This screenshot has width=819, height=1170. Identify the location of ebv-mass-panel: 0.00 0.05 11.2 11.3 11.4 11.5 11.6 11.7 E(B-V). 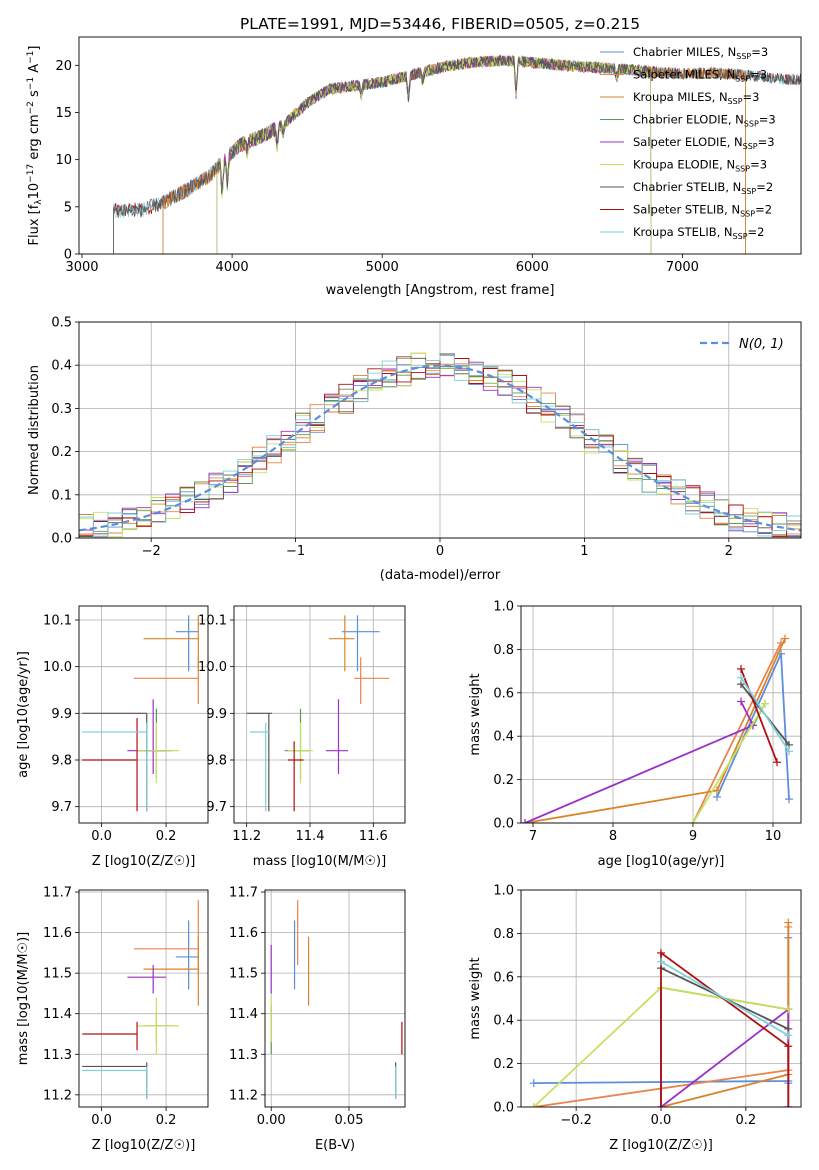
(317, 1019).